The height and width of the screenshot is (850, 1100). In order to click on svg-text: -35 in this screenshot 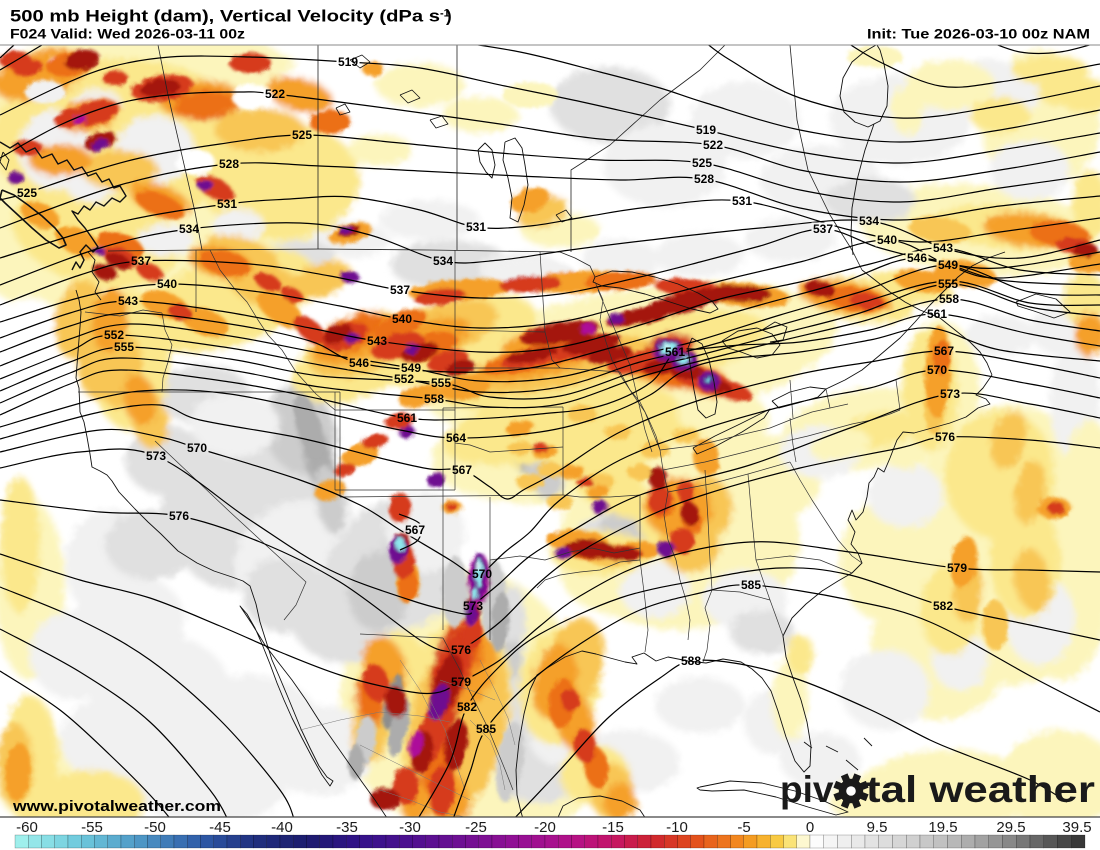, I will do `click(347, 827)`.